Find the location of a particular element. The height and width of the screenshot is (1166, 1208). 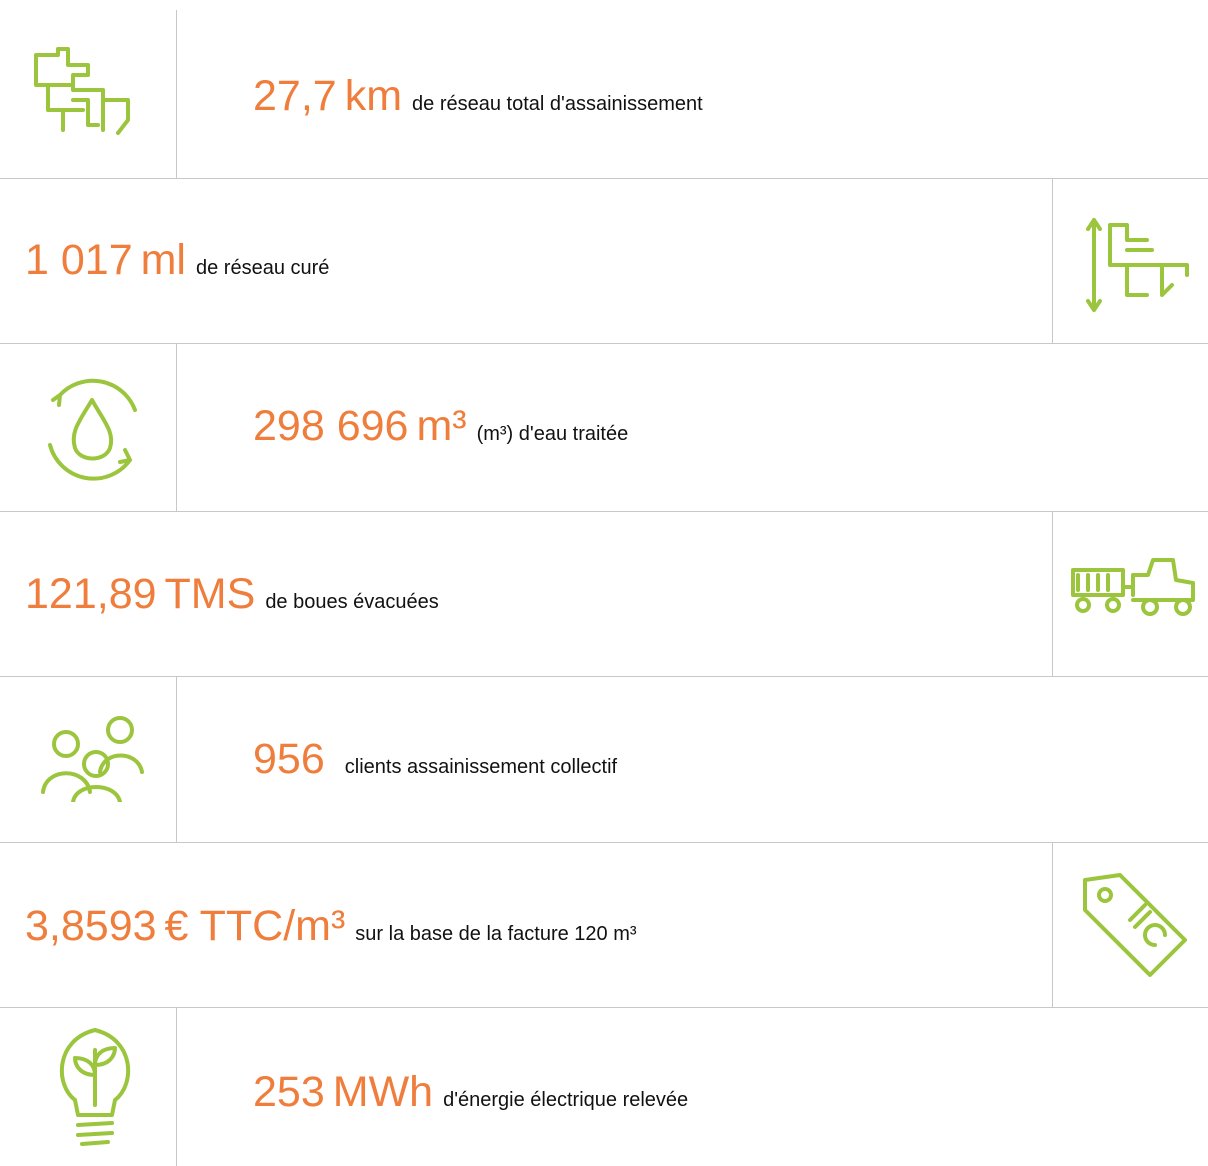

stat: 956 clients assainissement collectif is located at coordinates (435, 759).